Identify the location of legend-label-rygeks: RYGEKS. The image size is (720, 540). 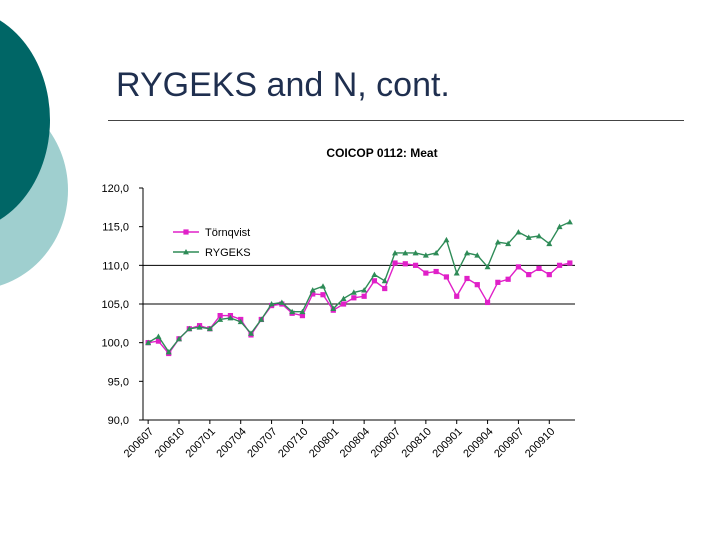
(228, 253).